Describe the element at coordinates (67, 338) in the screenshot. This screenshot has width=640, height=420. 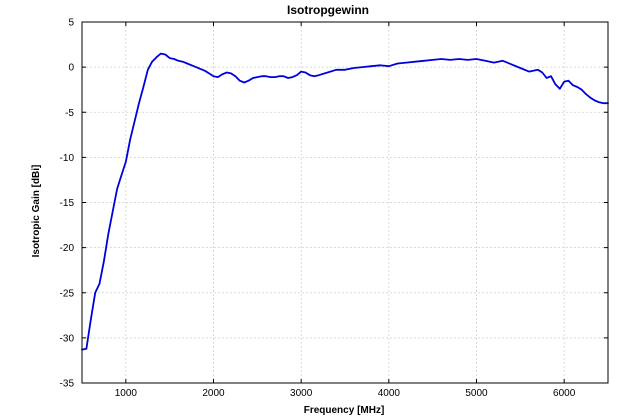
I see `y-tick-label: -30` at that location.